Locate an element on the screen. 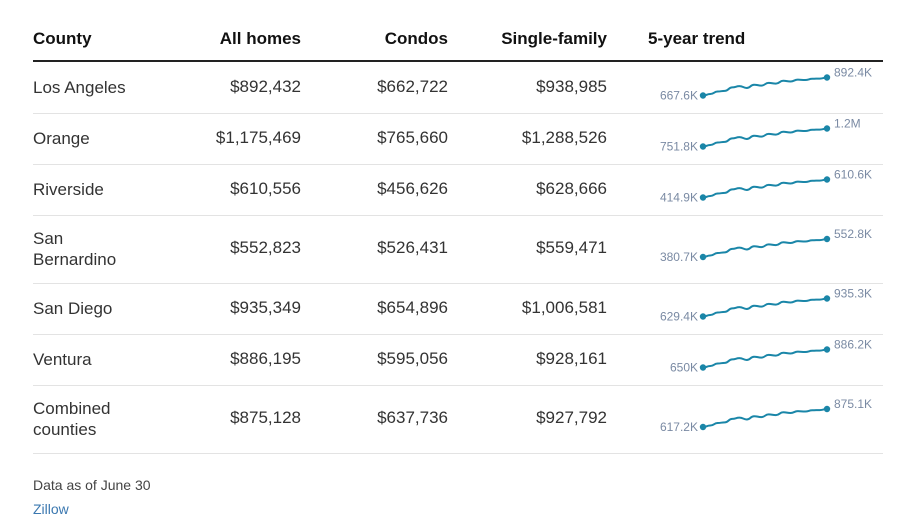 This screenshot has height=523, width=919. trend-sparkline: 751.8K 1.2M is located at coordinates (760, 135).